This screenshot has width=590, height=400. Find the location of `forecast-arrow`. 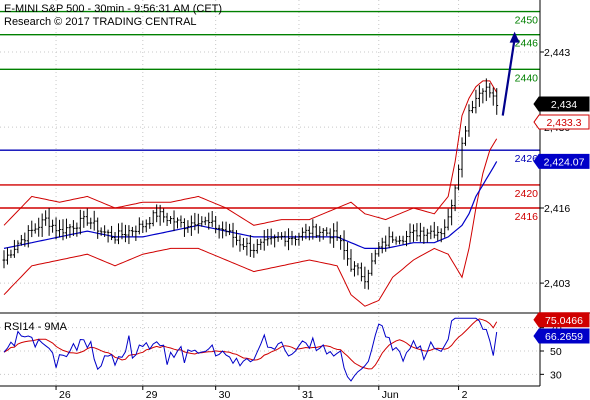

forecast-arrow is located at coordinates (510, 73).